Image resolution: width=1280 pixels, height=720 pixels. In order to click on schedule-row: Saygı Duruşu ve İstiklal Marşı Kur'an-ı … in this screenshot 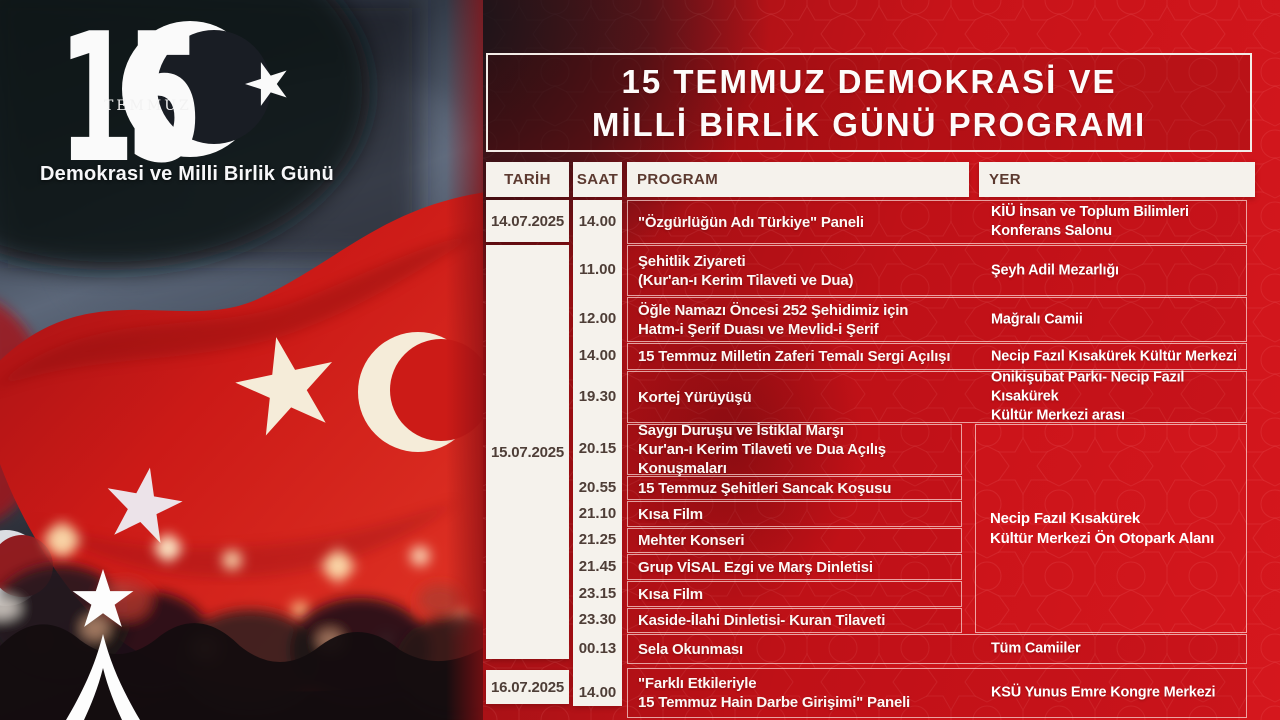, I will do `click(794, 449)`.